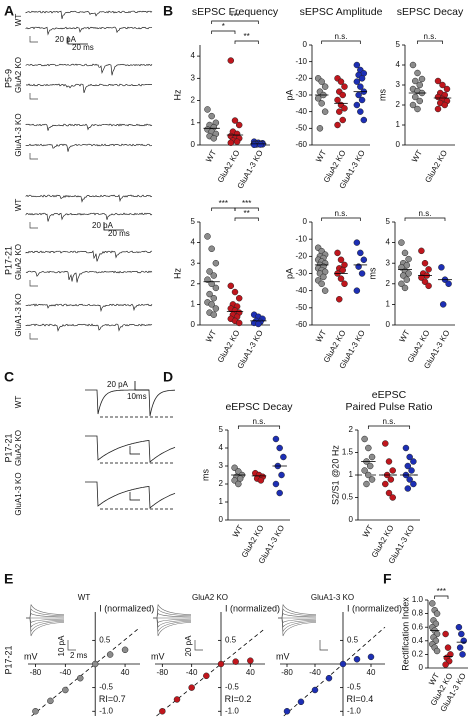  Describe the element at coordinates (441, 591) in the screenshot. I see `significance-label: ***` at that location.